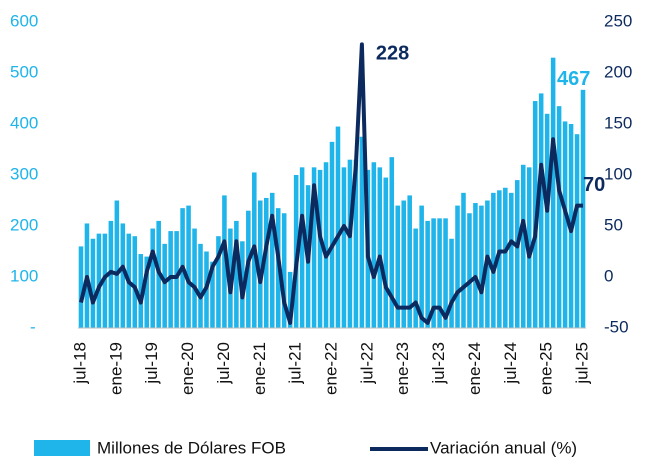 Image resolution: width=648 pixels, height=464 pixels. Describe the element at coordinates (573, 79) in the screenshot. I see `data-label: 467` at that location.